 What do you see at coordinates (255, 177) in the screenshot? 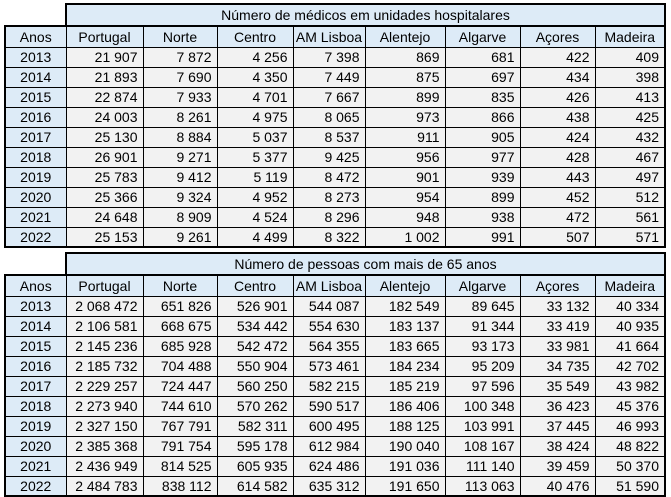
I see `value-cell: 5 119` at bounding box center [255, 177].